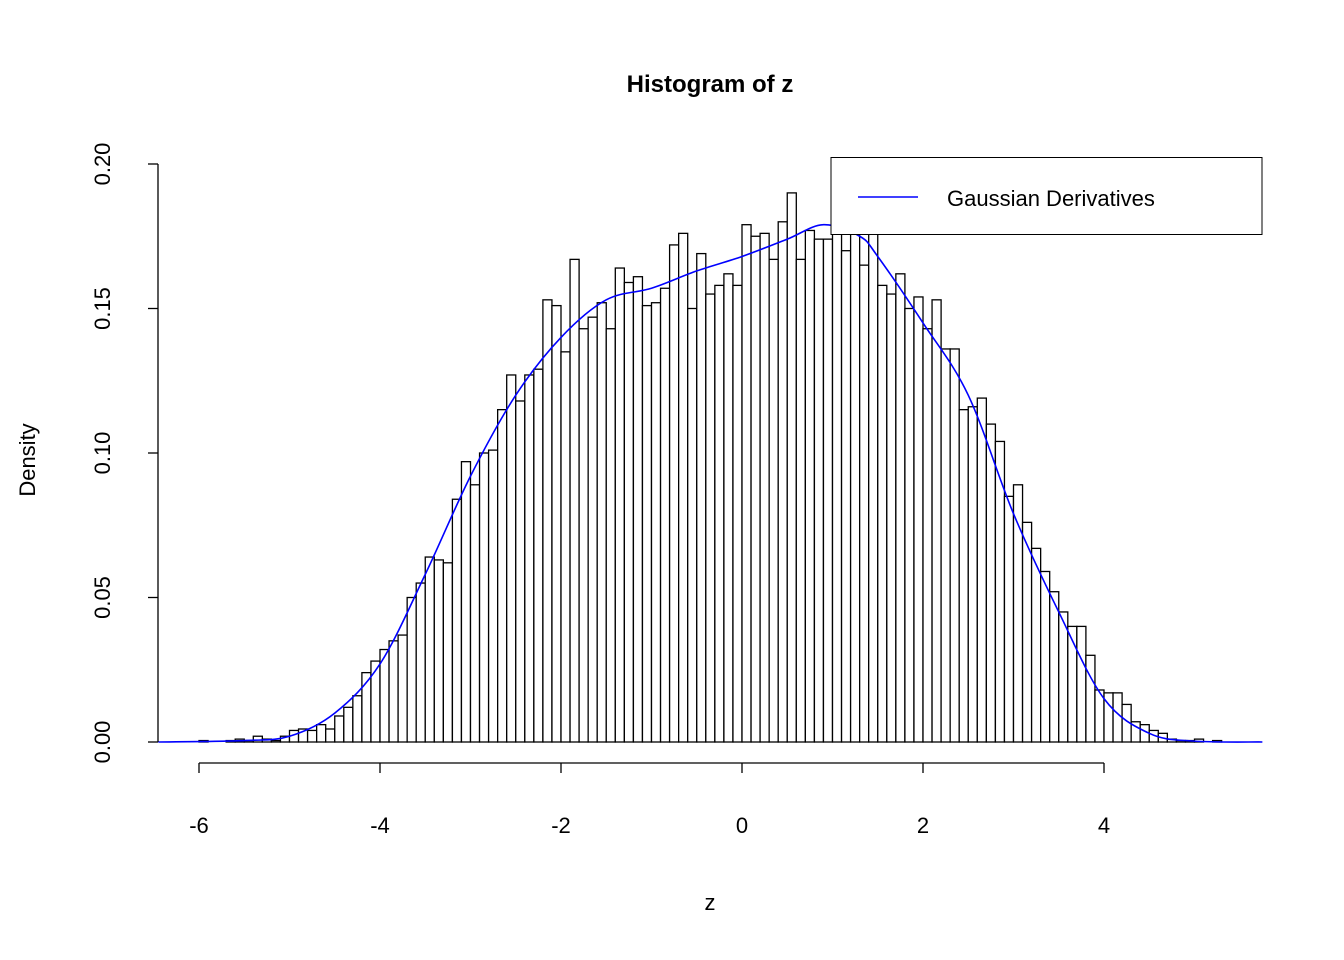  What do you see at coordinates (102, 597) in the screenshot?
I see `y-tick-label: 0.05` at bounding box center [102, 597].